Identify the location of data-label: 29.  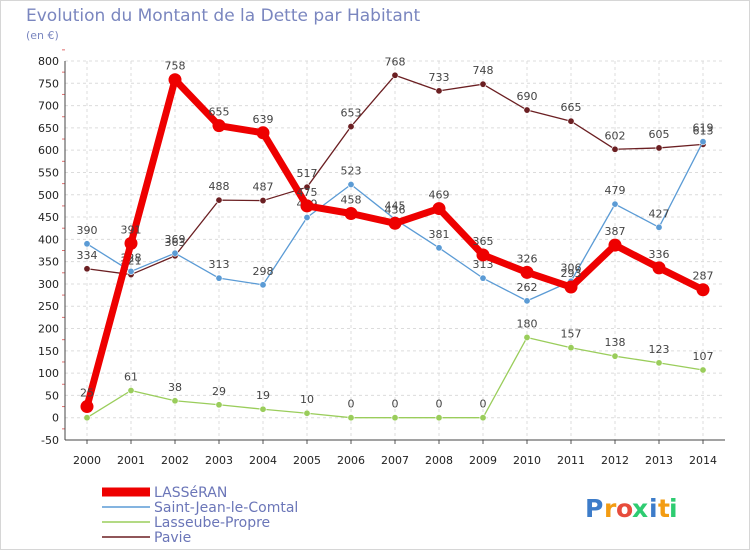
(219, 391).